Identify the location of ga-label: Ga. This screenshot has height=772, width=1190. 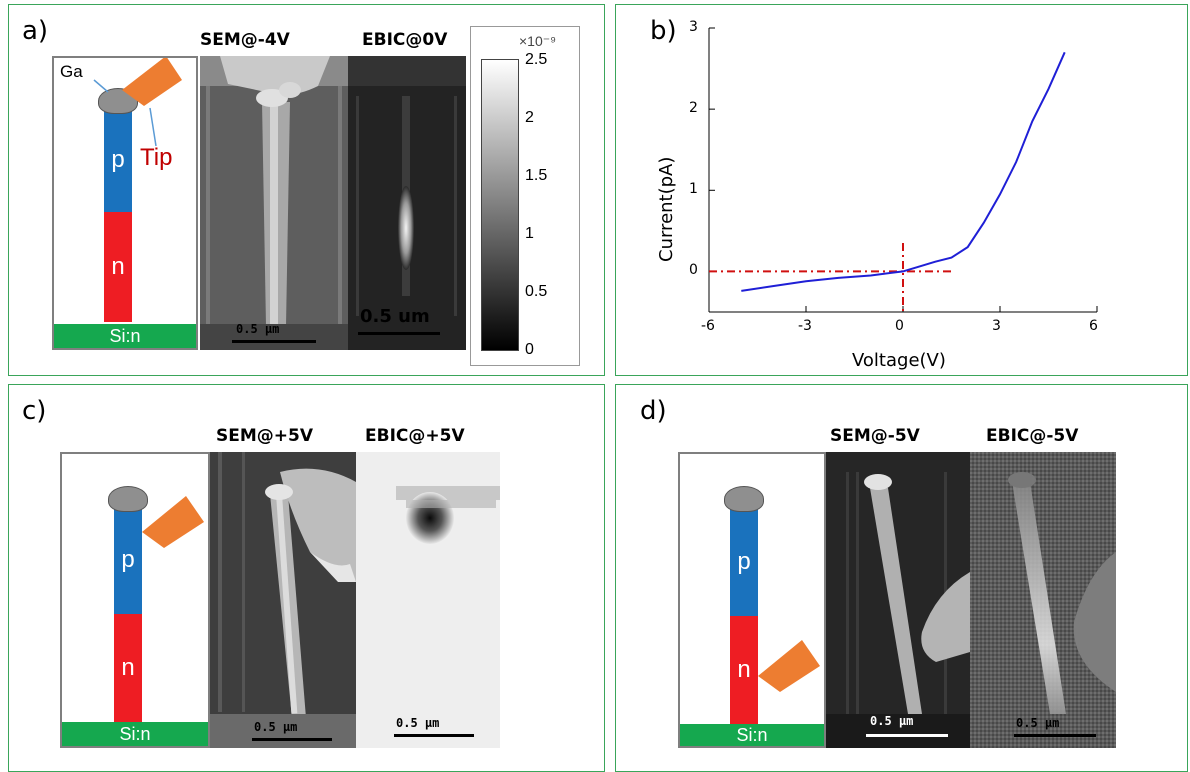
(71, 71).